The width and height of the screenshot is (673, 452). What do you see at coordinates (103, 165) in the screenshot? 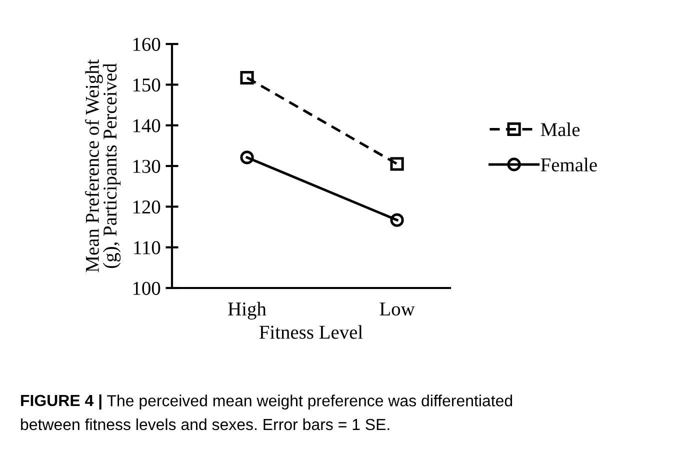
I see `y-axis-title: Mean Preference of Weight (g), Participants Perceived` at bounding box center [103, 165].